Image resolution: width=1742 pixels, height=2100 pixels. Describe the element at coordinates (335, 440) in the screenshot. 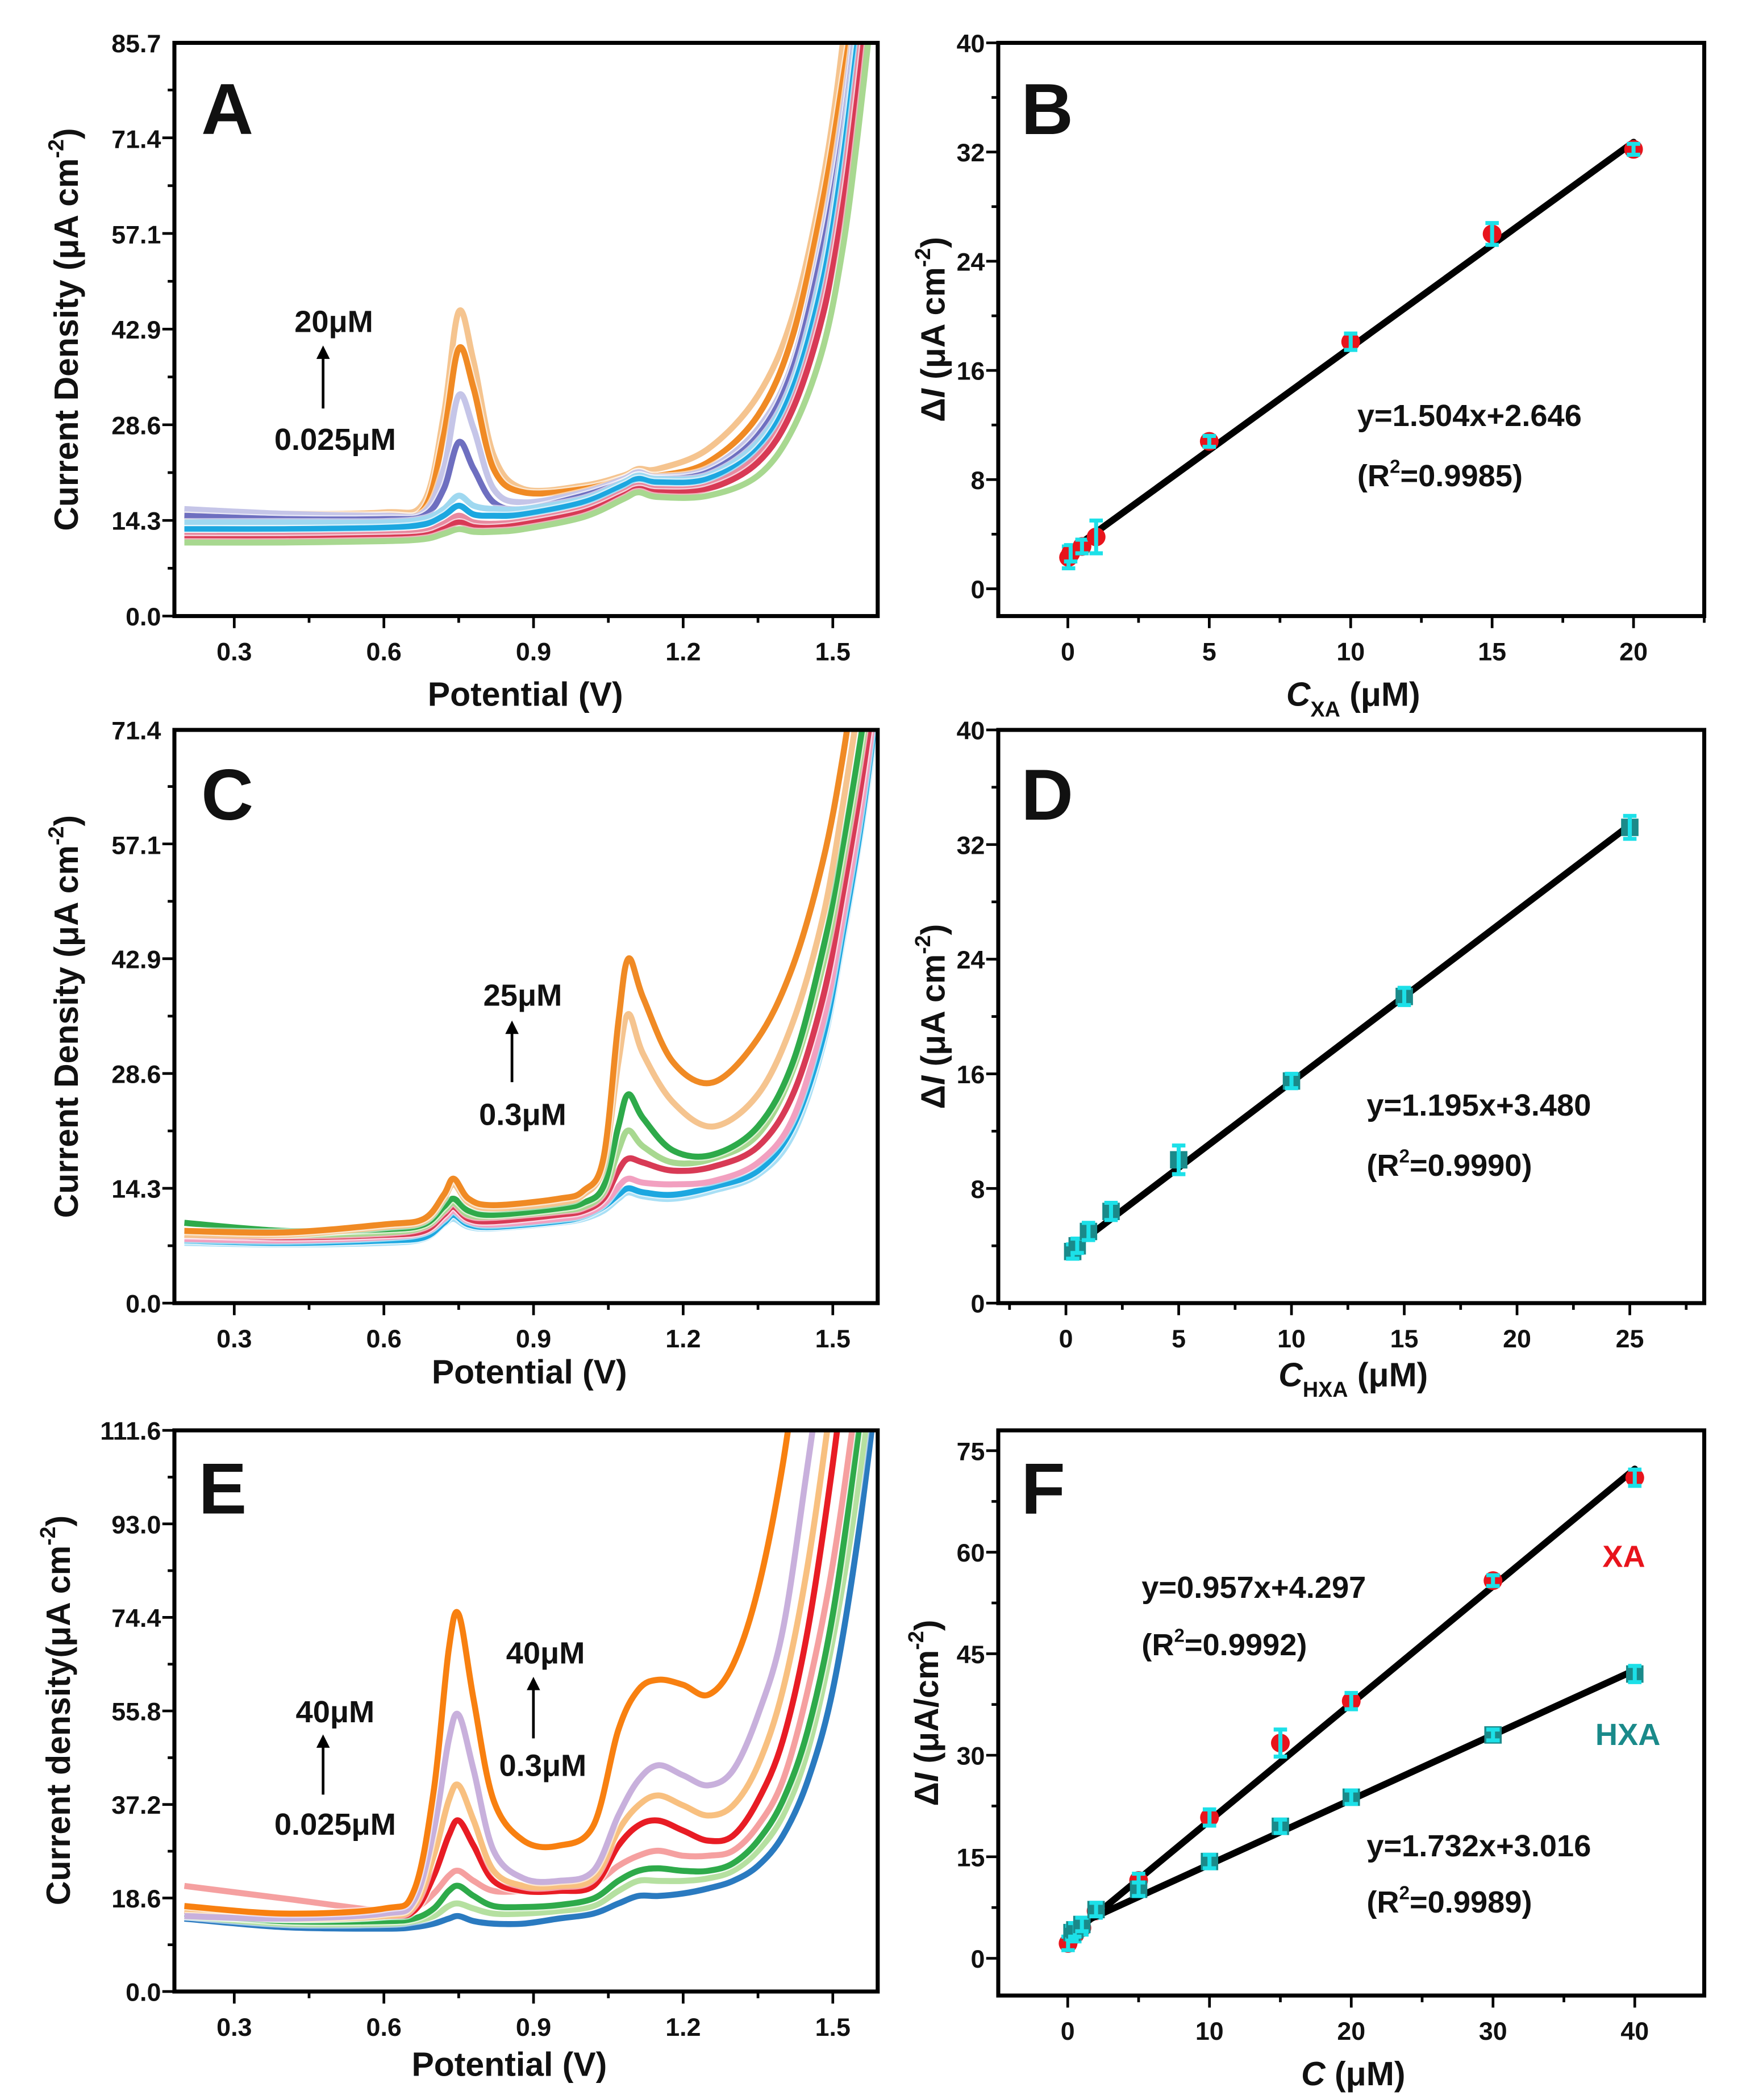

I see `concentration-label: 0.025μM` at that location.